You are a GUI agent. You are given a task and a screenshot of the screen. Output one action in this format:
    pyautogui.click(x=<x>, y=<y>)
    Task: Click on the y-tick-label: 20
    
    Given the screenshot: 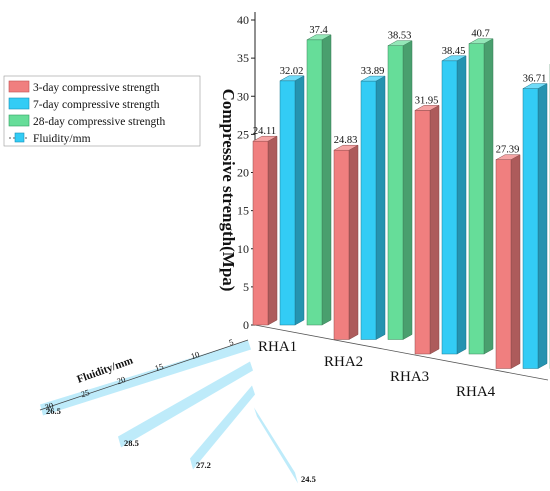 What is the action you would take?
    pyautogui.click(x=243, y=173)
    